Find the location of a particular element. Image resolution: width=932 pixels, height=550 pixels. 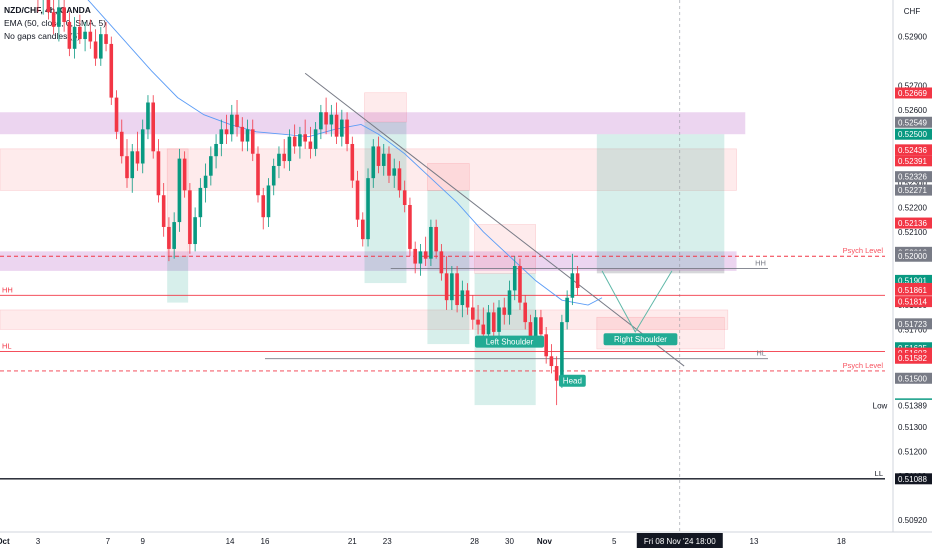

price-tag-label-3: 0.52436 is located at coordinates (912, 150).